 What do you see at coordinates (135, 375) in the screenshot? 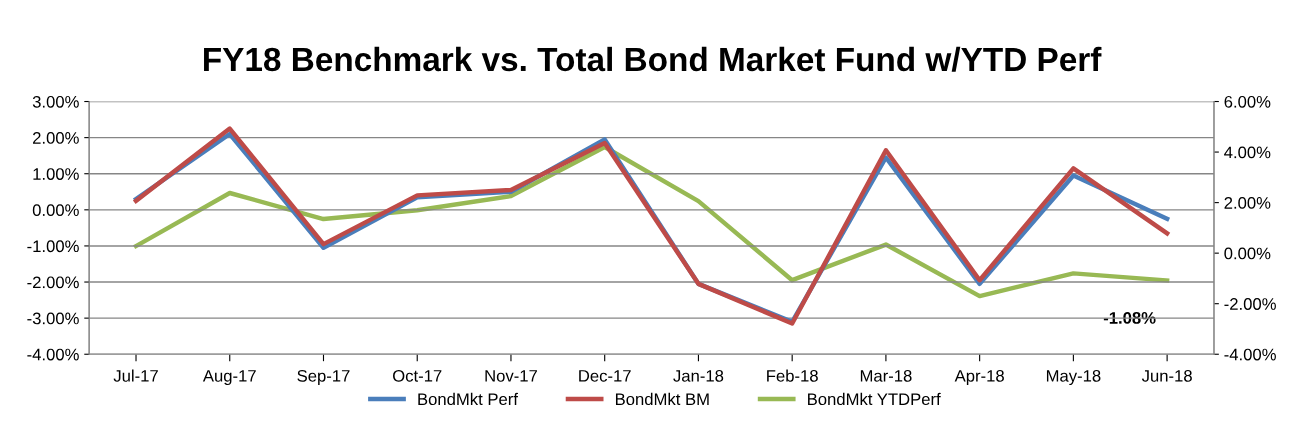
I see `x-tick-label: Jul-17` at bounding box center [135, 375].